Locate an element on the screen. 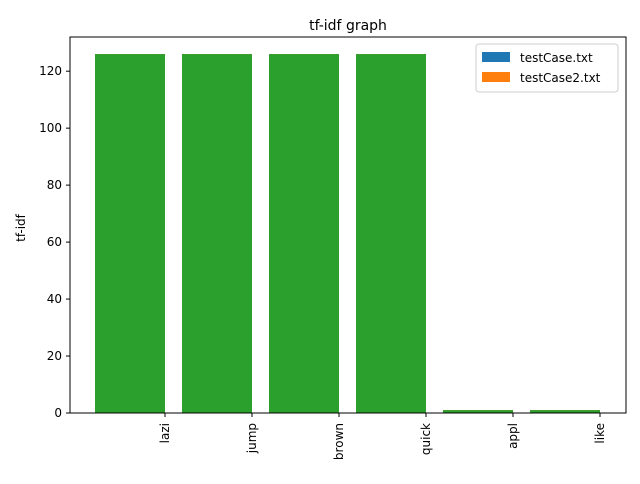  x-tick-label-jump: jump is located at coordinates (252, 438).